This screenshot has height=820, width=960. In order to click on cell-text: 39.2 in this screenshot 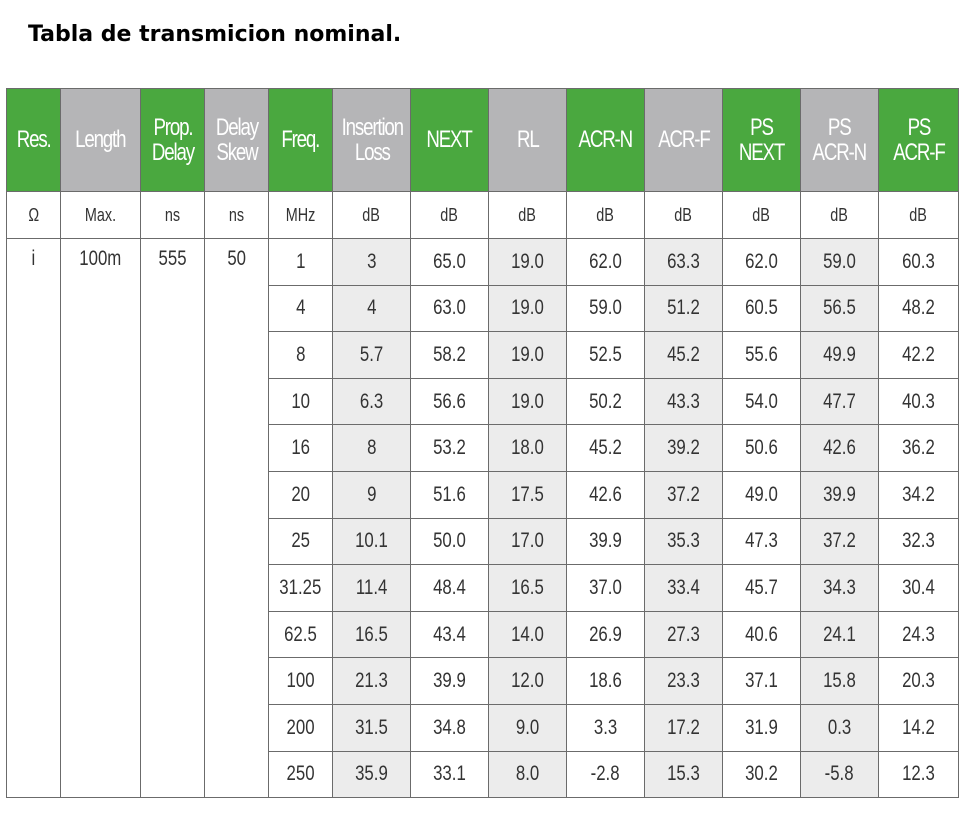, I will do `click(683, 448)`.